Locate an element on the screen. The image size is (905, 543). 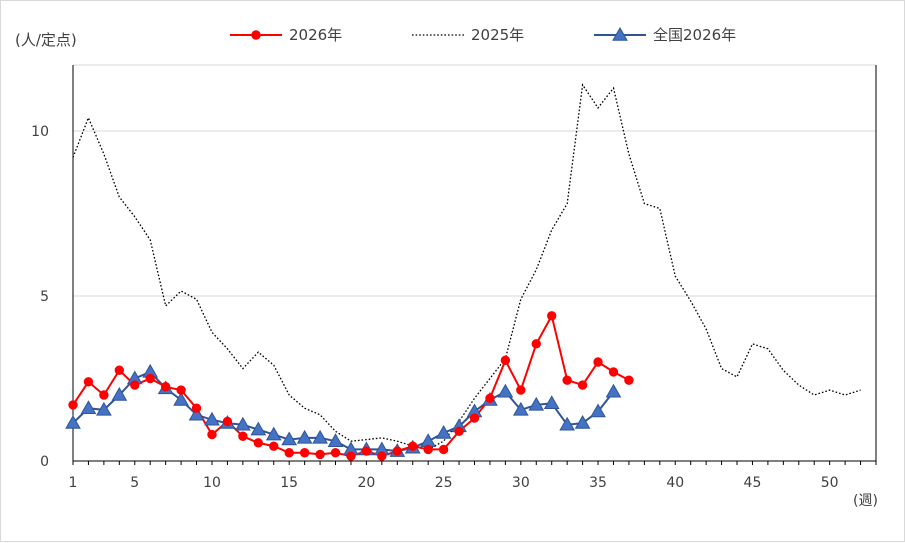
series-national-2026-line is located at coordinates (343, 411).